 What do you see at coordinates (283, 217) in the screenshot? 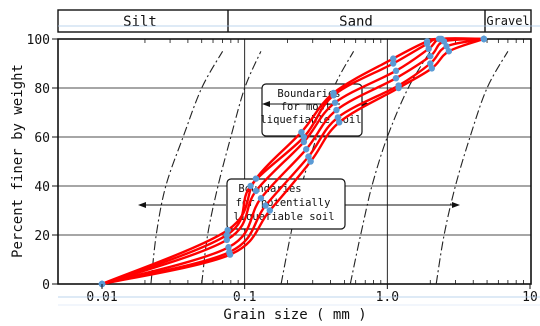
I see `annotation-potentially-line-3: liquefiable soil` at bounding box center [283, 217].